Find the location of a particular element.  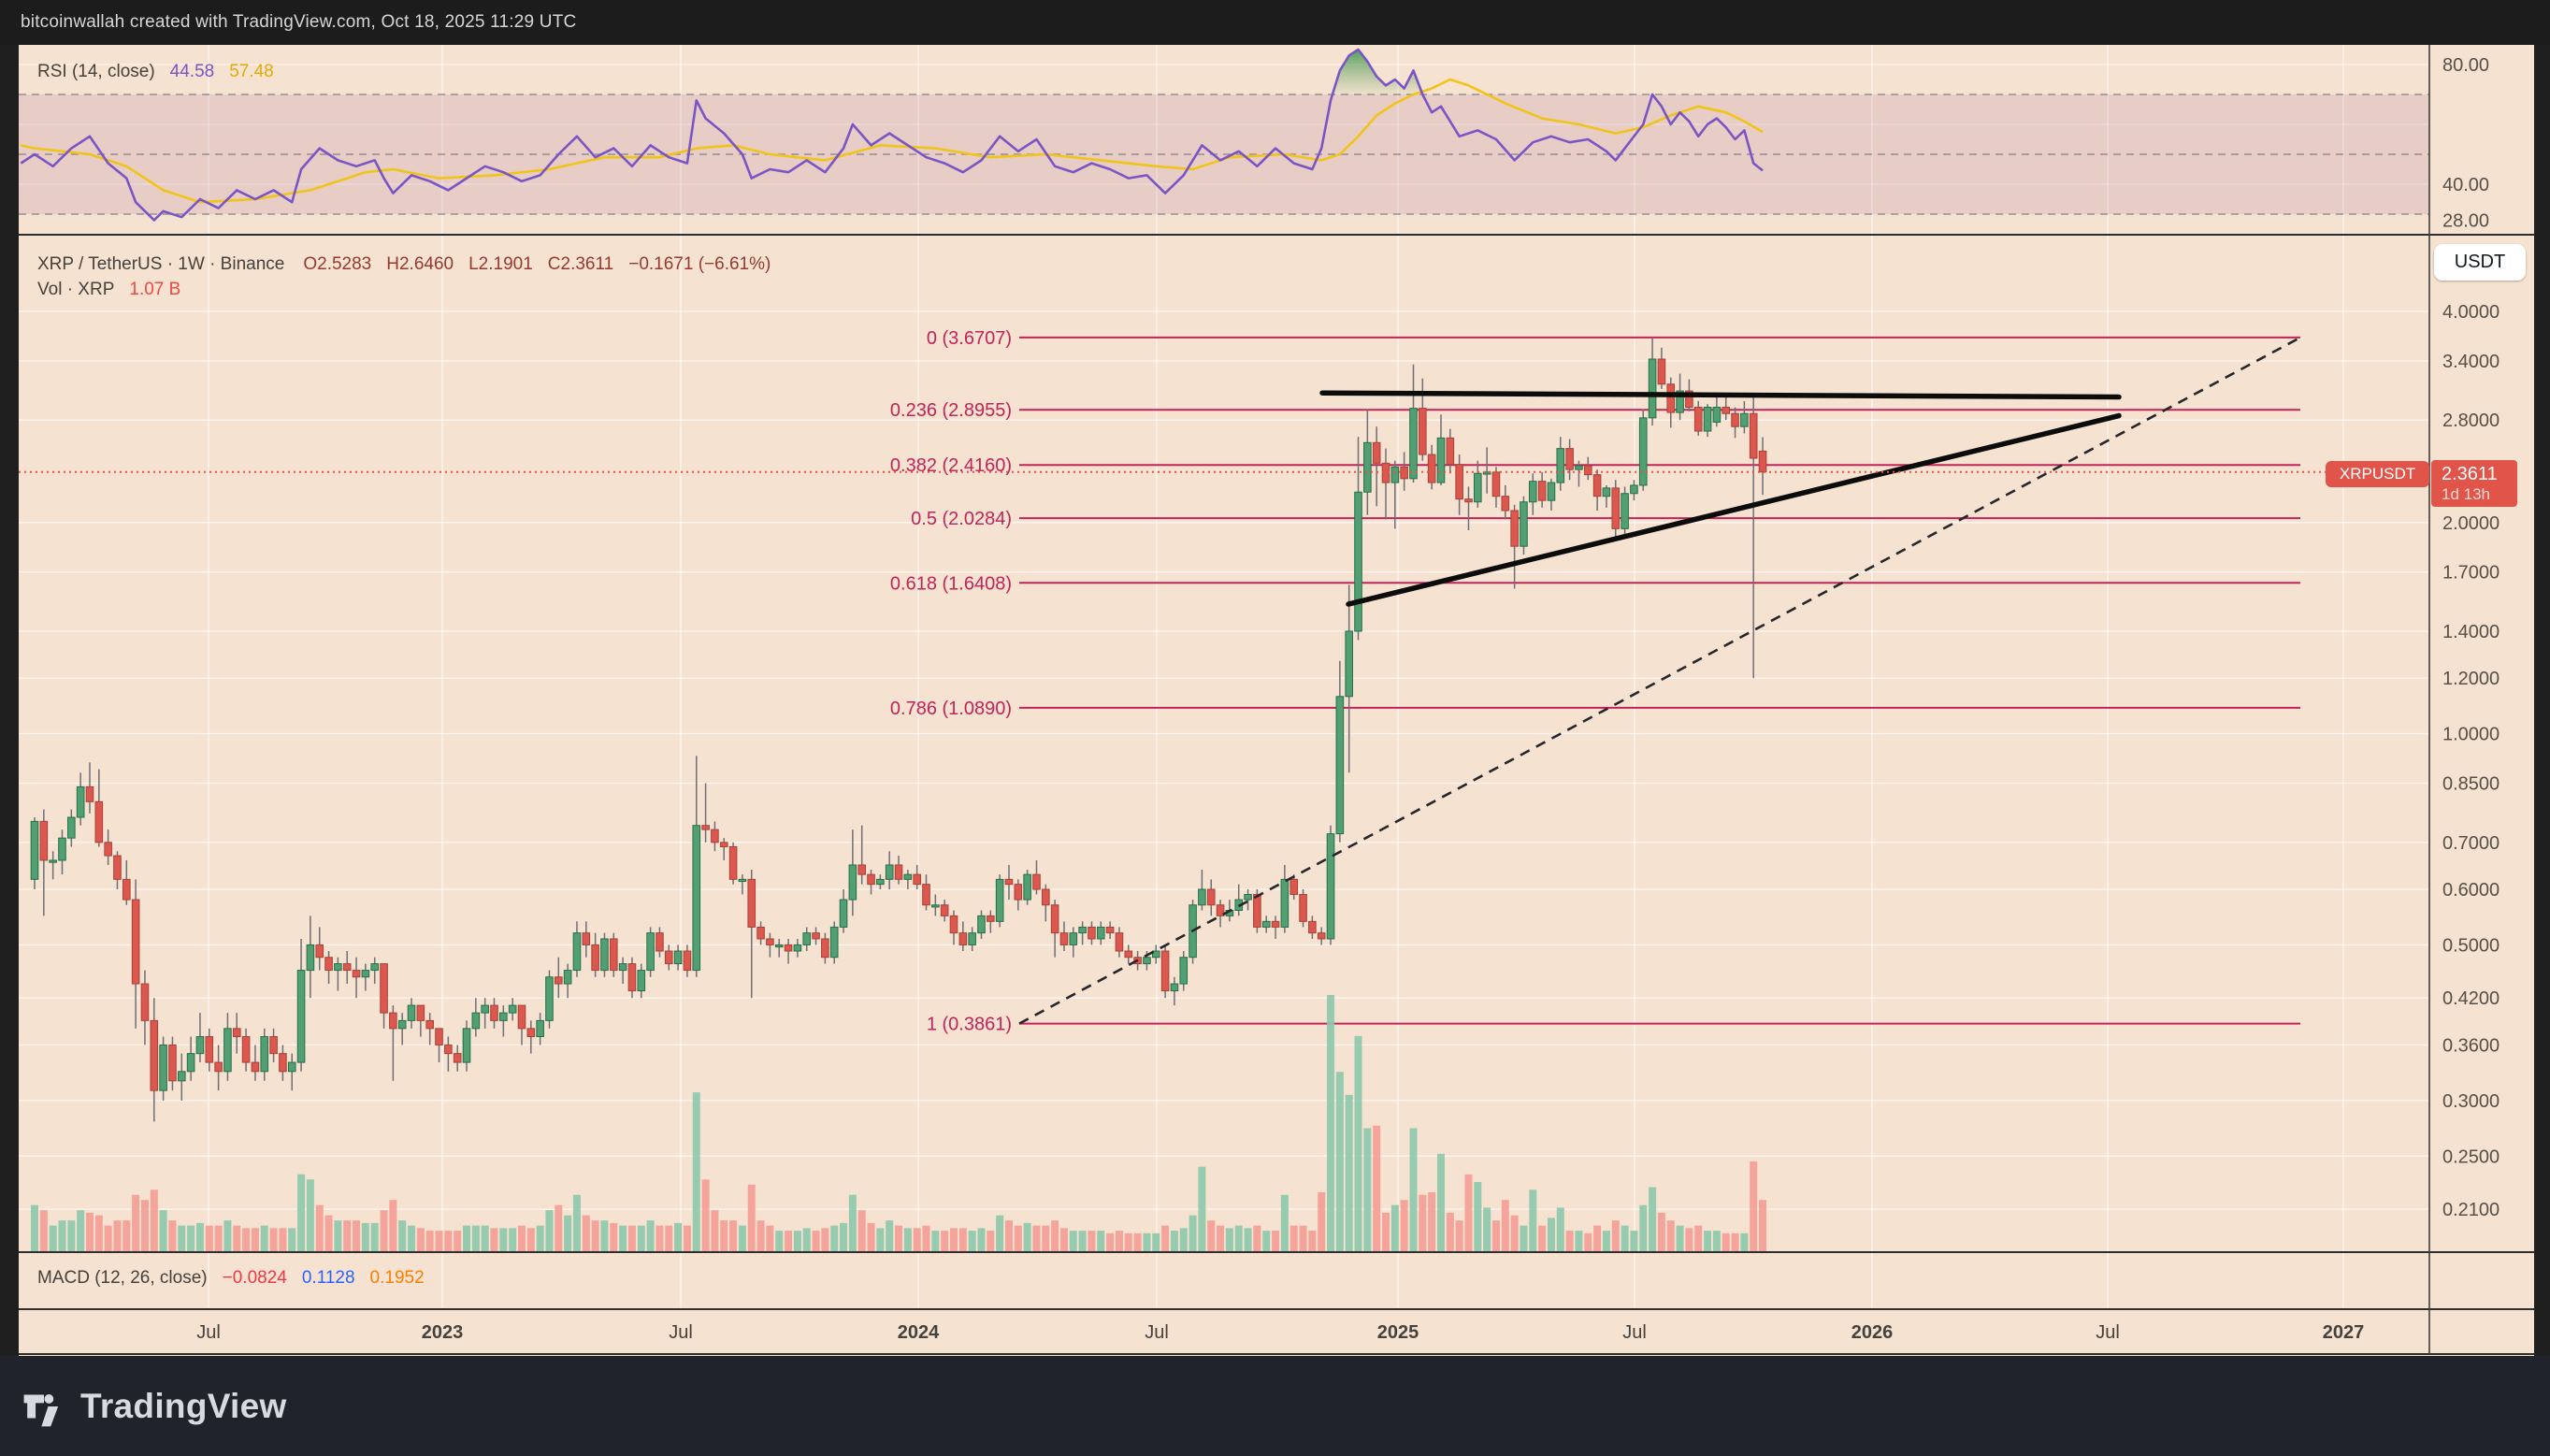

time-axis-label: Jul is located at coordinates (2108, 1333).